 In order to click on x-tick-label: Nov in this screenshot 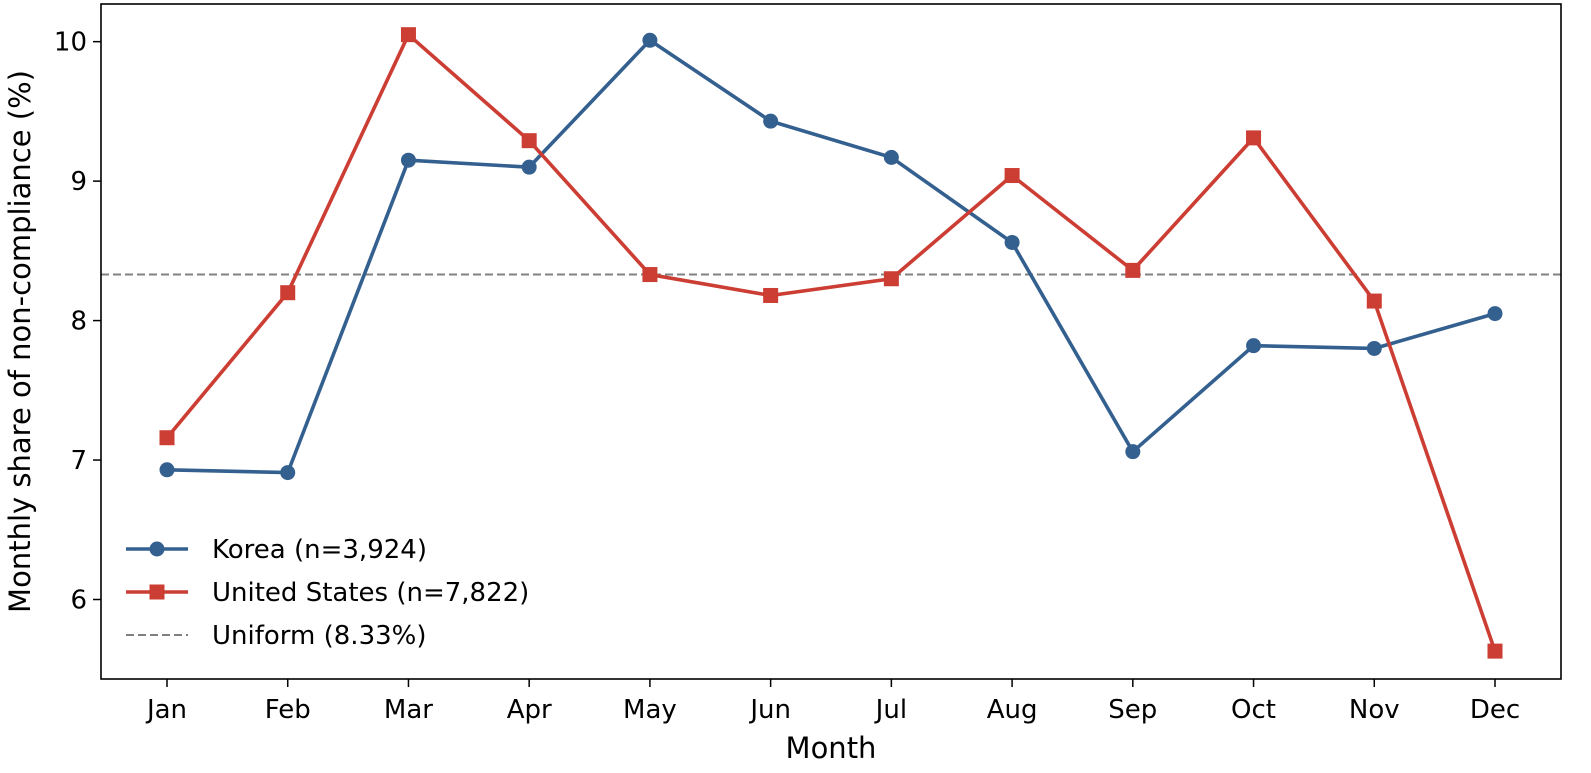, I will do `click(1374, 710)`.